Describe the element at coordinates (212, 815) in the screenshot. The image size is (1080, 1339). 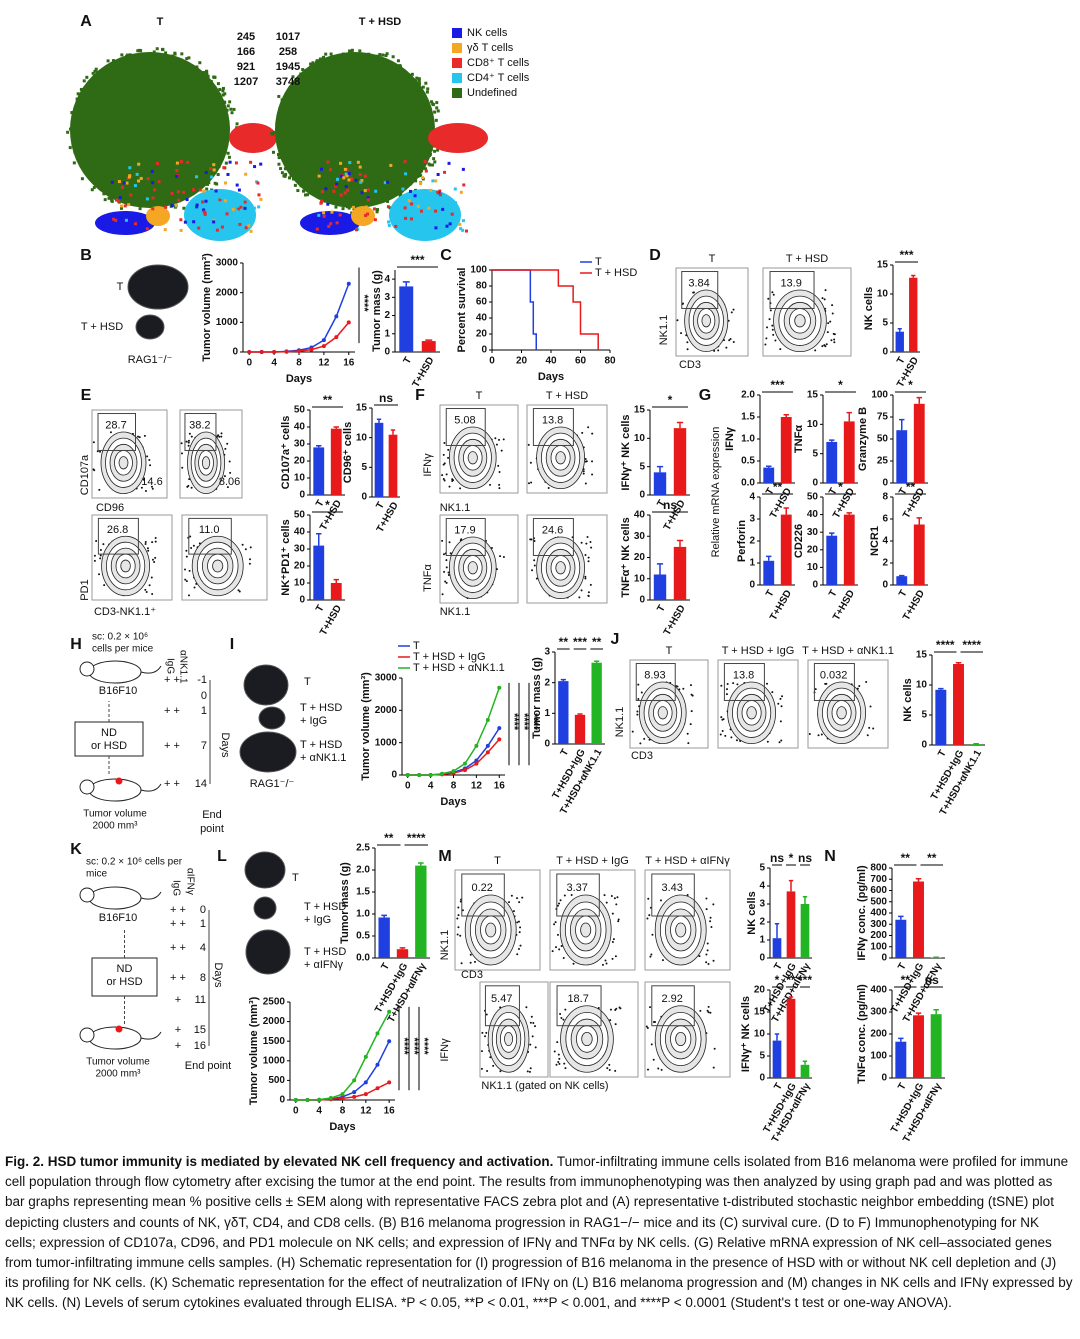
I see `label: End` at that location.